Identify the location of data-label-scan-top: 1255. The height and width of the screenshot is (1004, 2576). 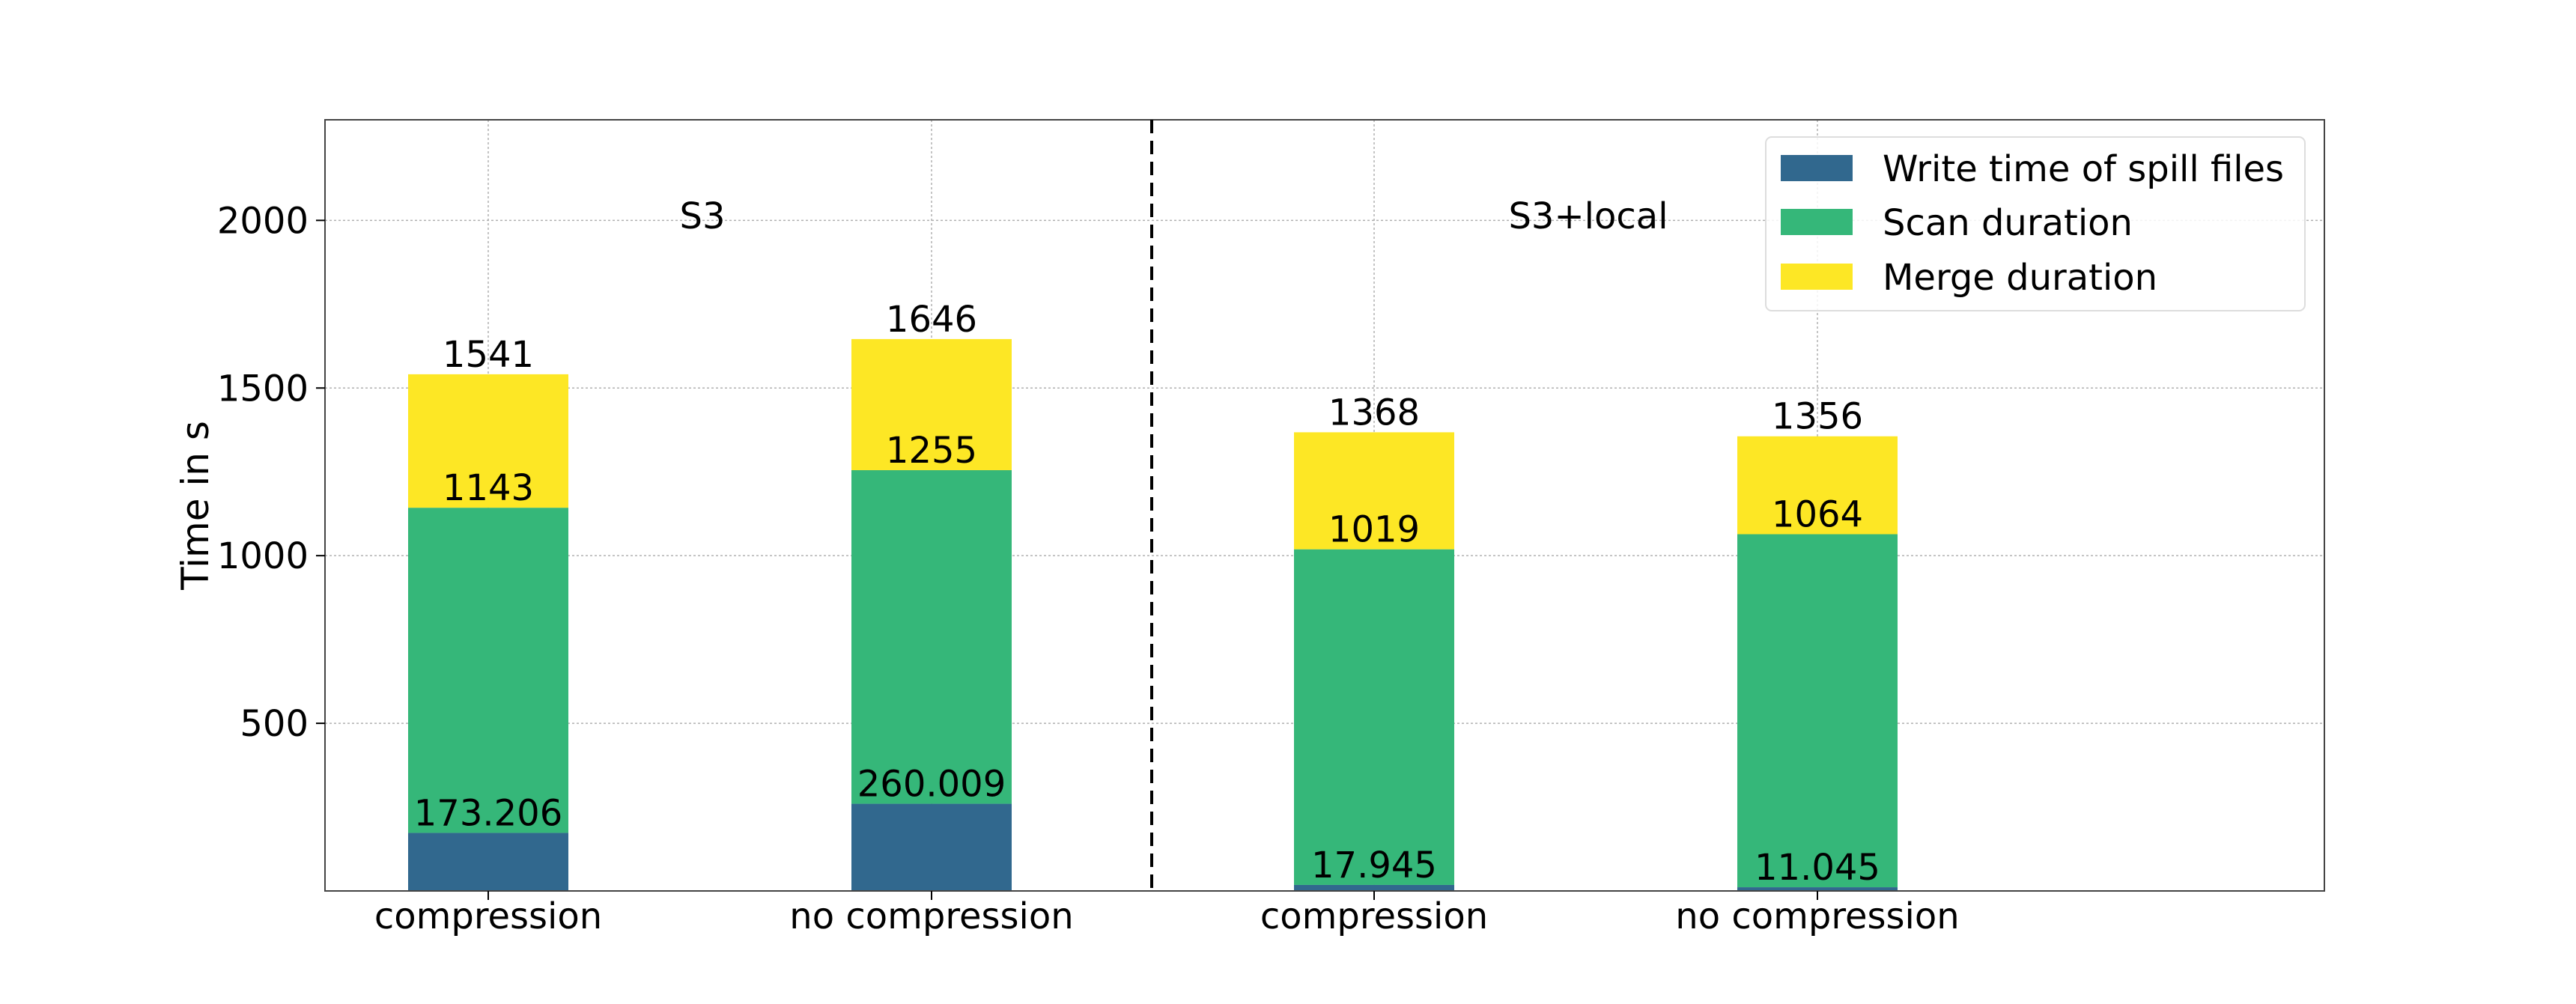
(931, 451).